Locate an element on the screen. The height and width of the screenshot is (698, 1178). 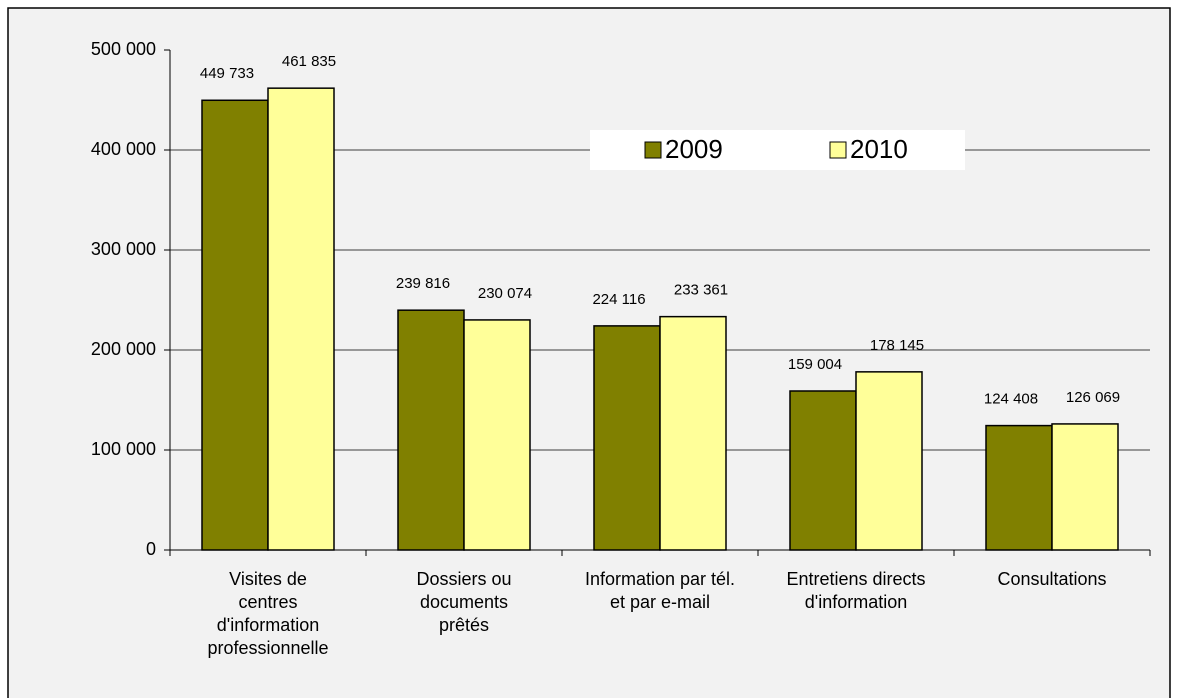
y-tick-label: 100 000 is located at coordinates (123, 449).